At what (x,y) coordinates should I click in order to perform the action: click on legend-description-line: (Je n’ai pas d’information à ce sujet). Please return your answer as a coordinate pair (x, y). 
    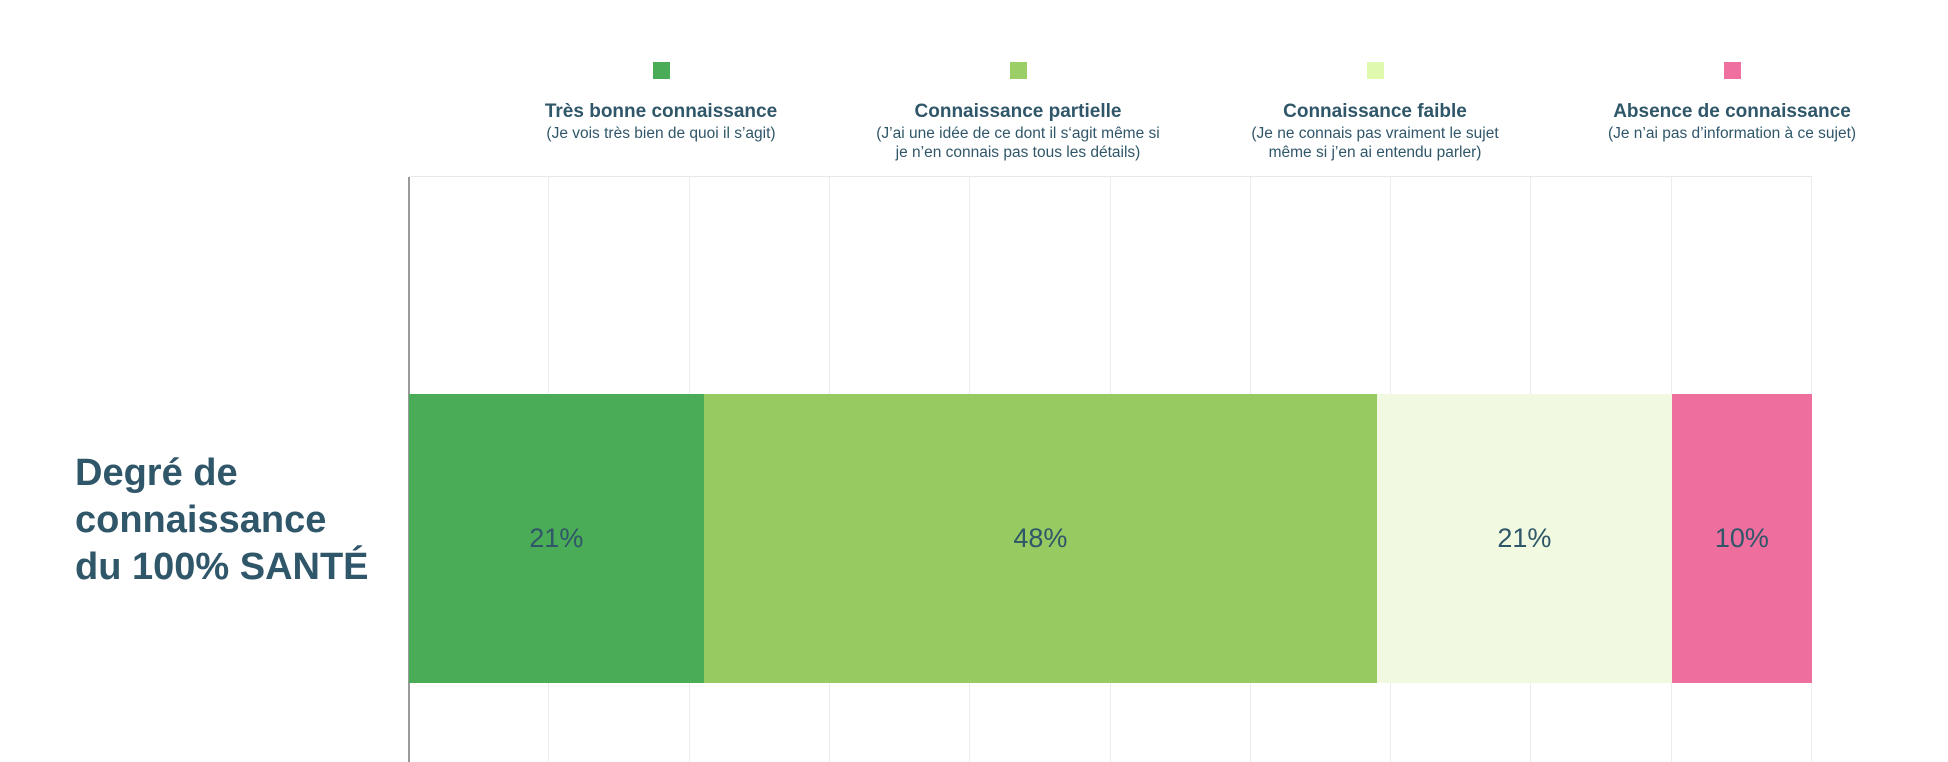
    Looking at the image, I should click on (1732, 133).